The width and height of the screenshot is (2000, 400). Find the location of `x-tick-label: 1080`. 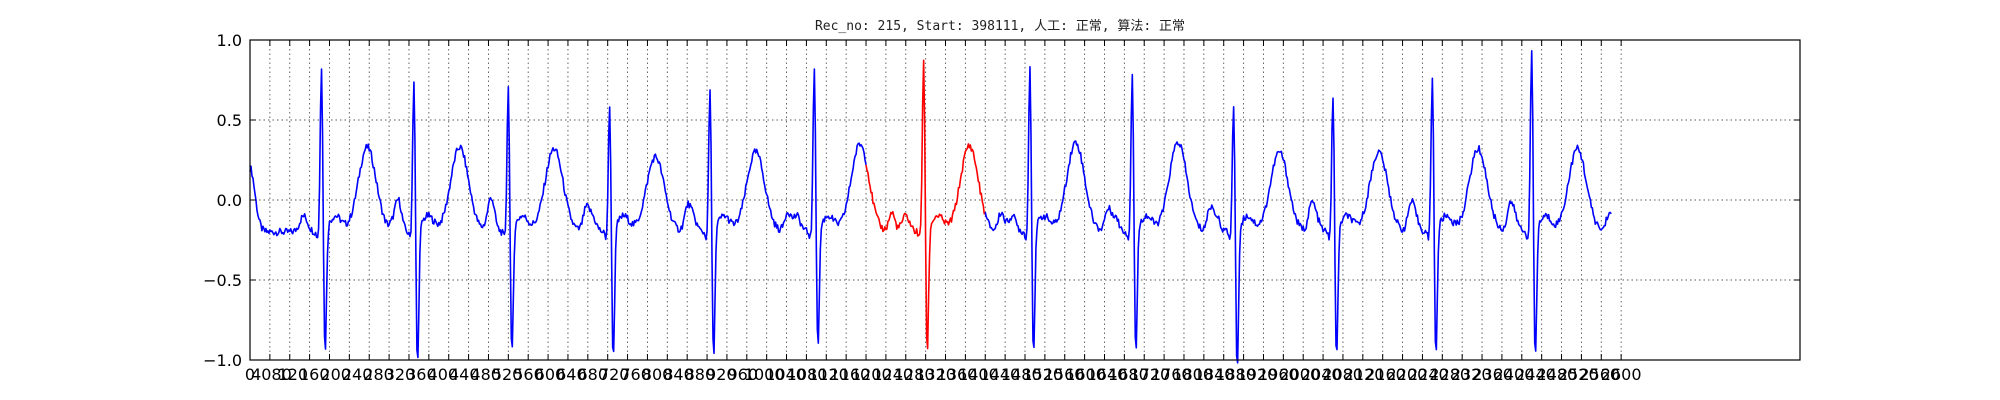

x-tick-label: 1080 is located at coordinates (807, 374).